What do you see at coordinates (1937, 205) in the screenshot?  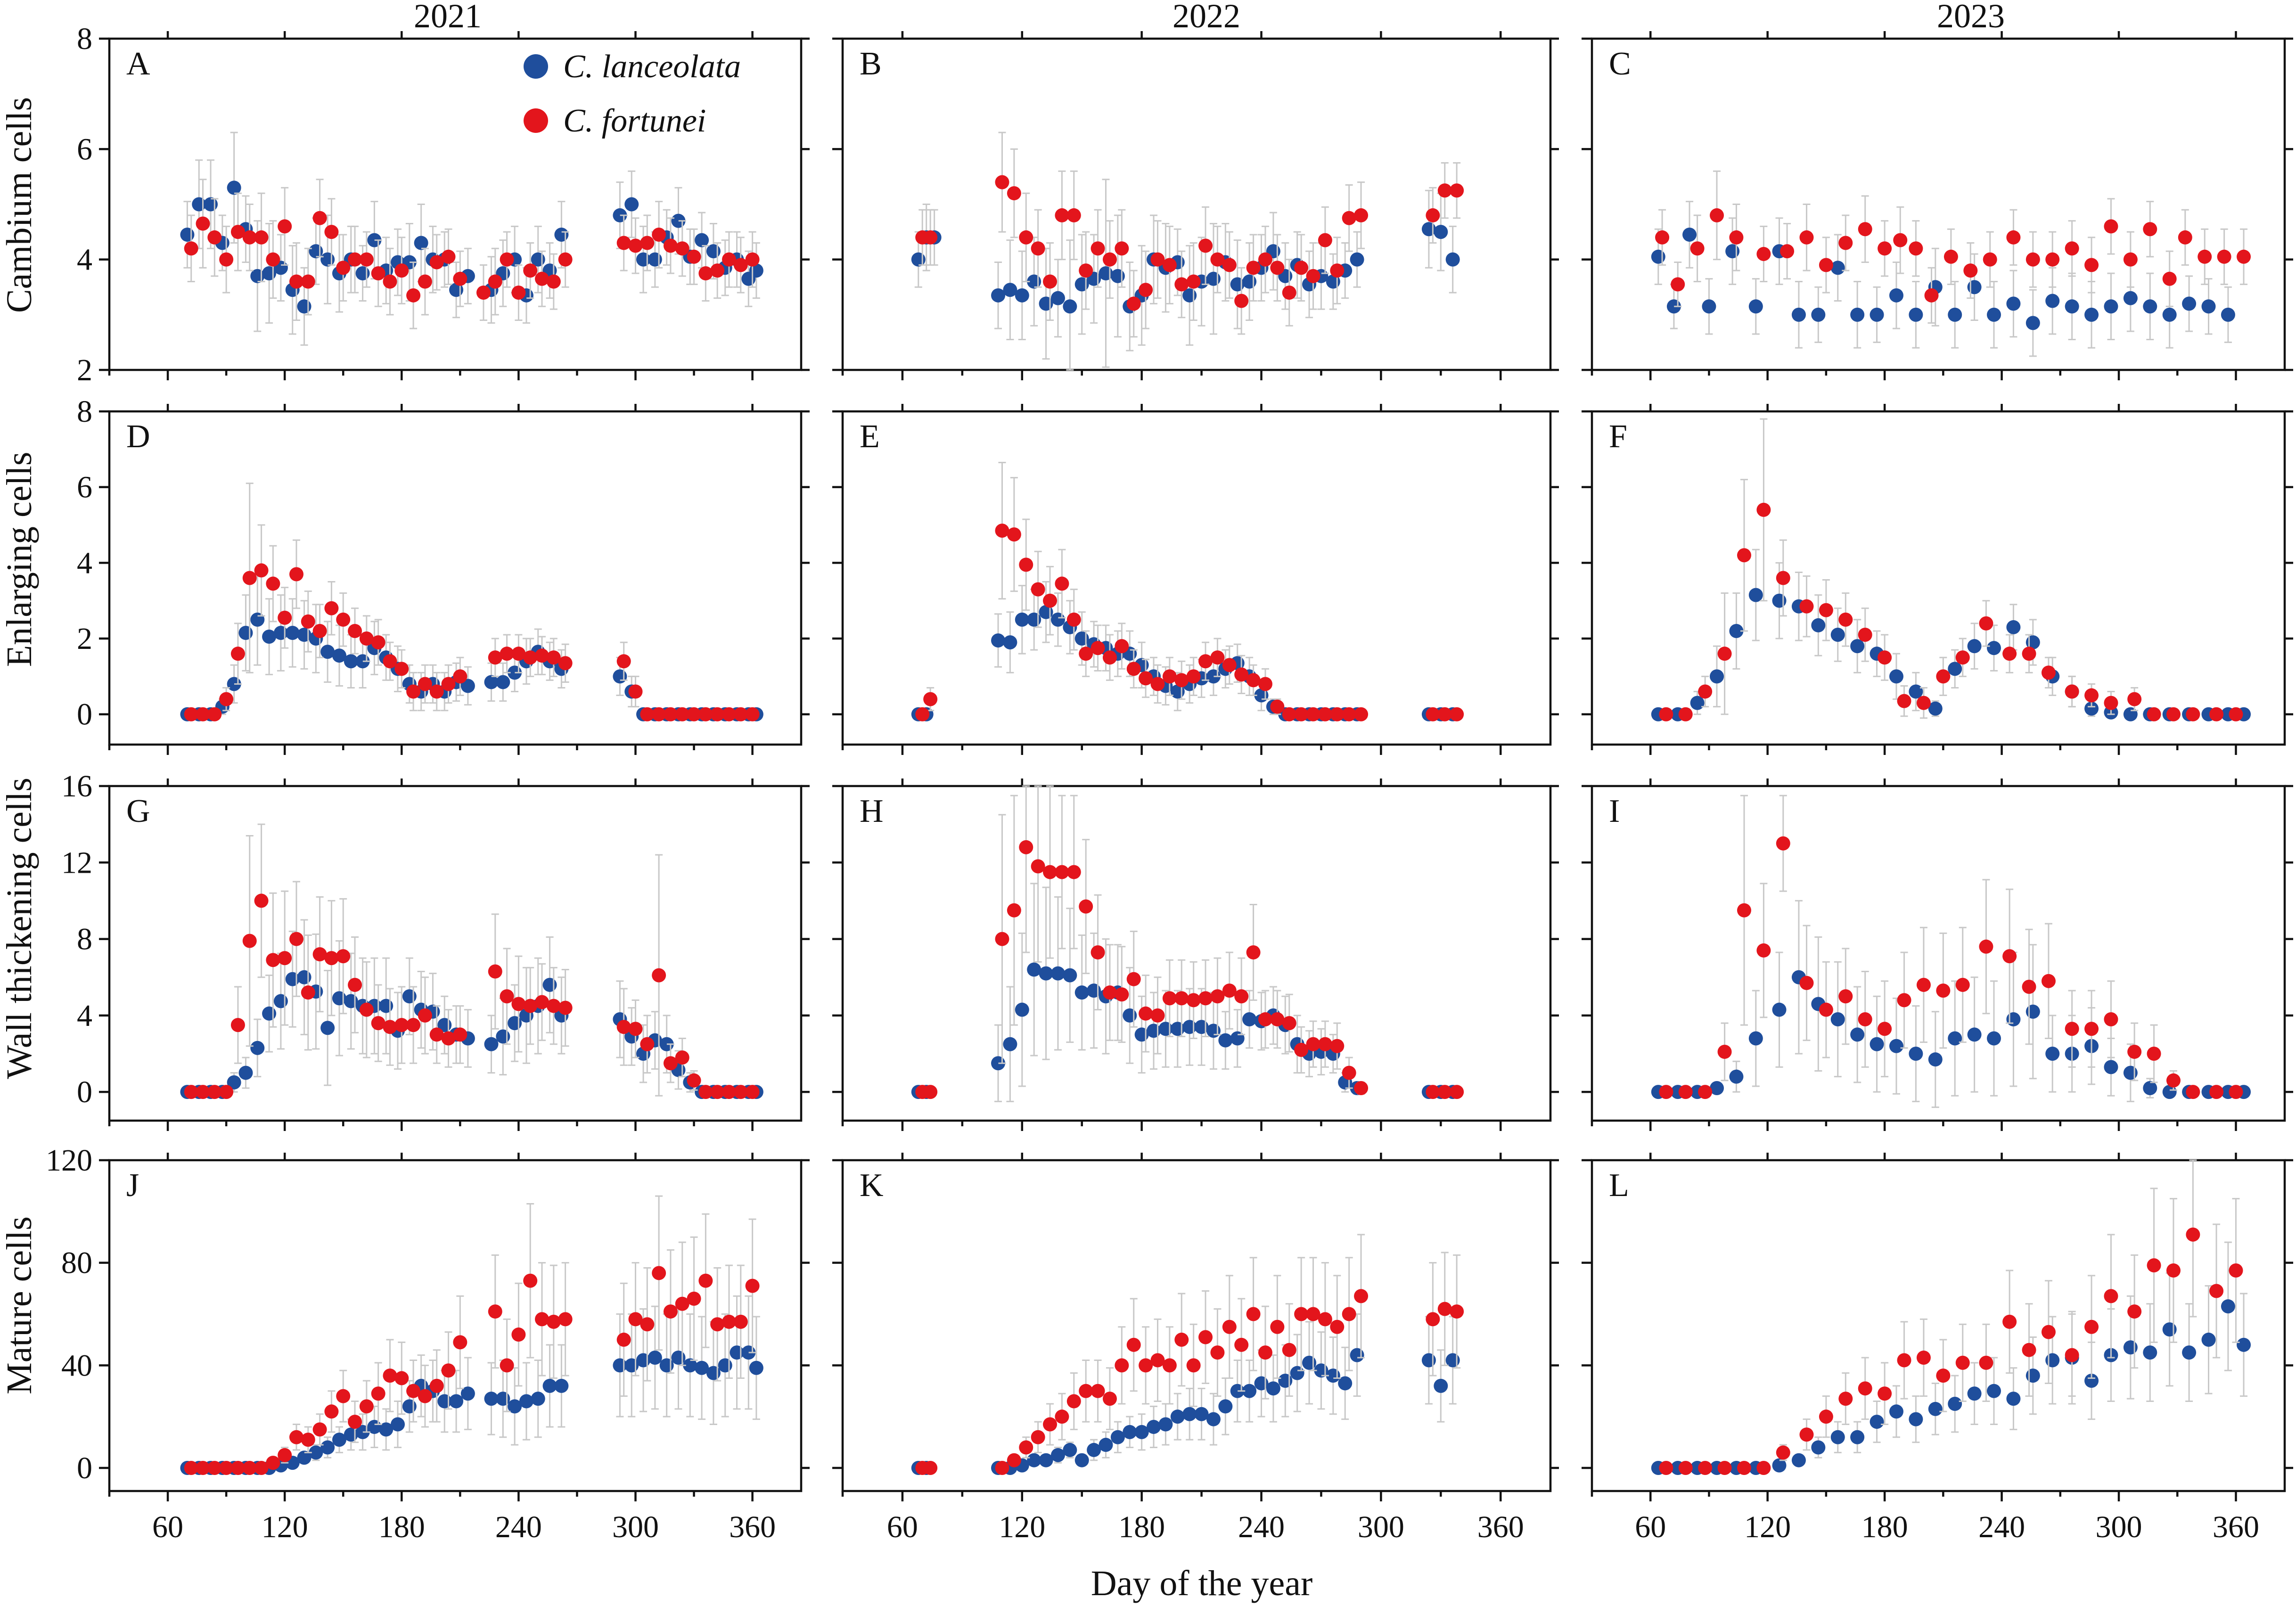 I see `panel-c: C` at bounding box center [1937, 205].